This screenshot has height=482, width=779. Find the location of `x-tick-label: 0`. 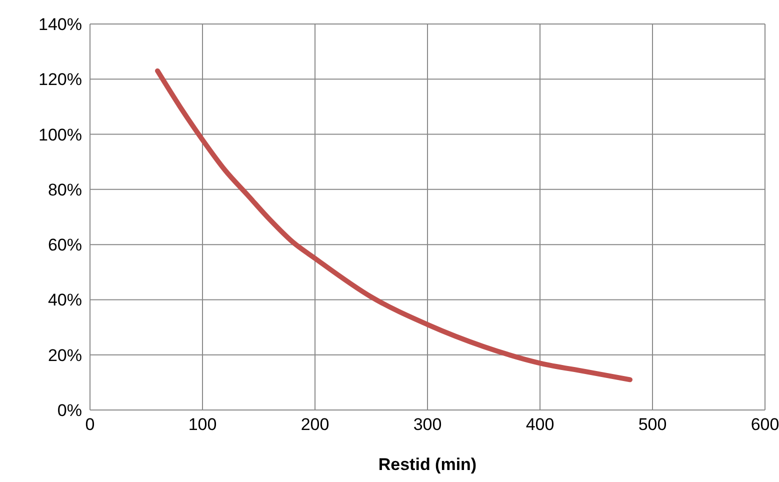

x-tick-label: 0 is located at coordinates (90, 424).